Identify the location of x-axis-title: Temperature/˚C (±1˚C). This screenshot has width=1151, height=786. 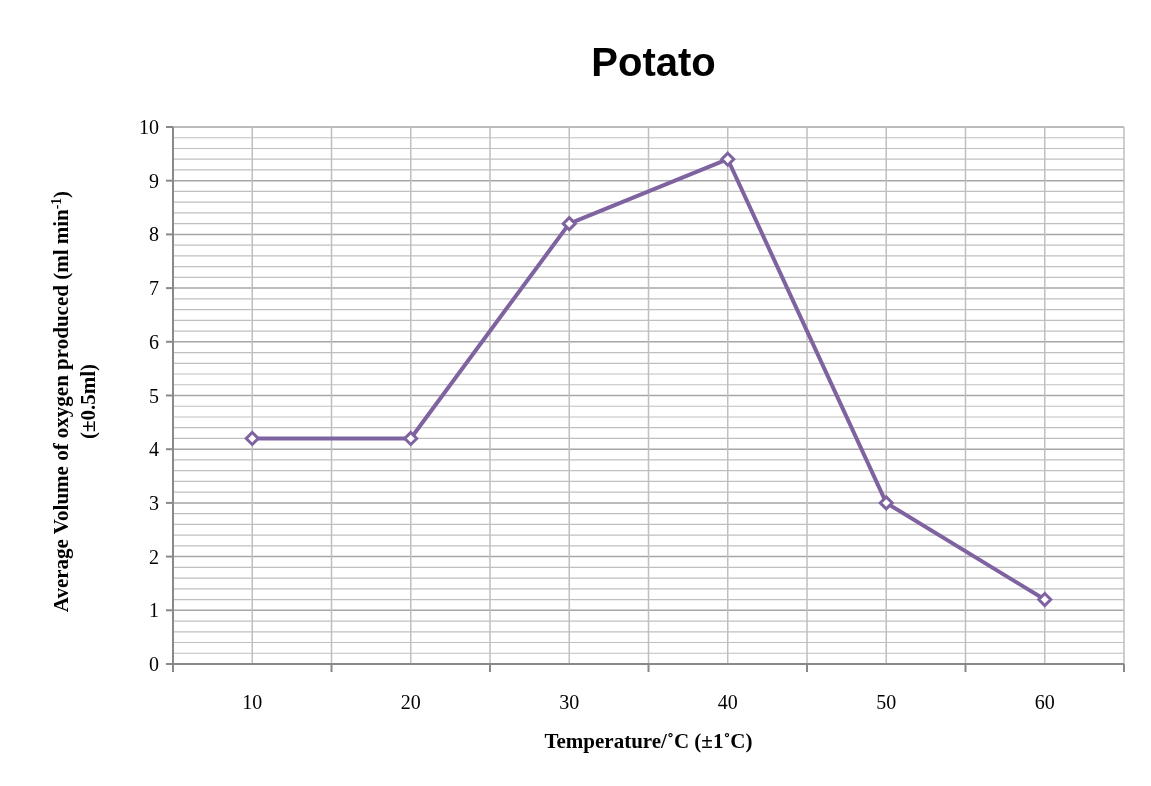
(648, 741).